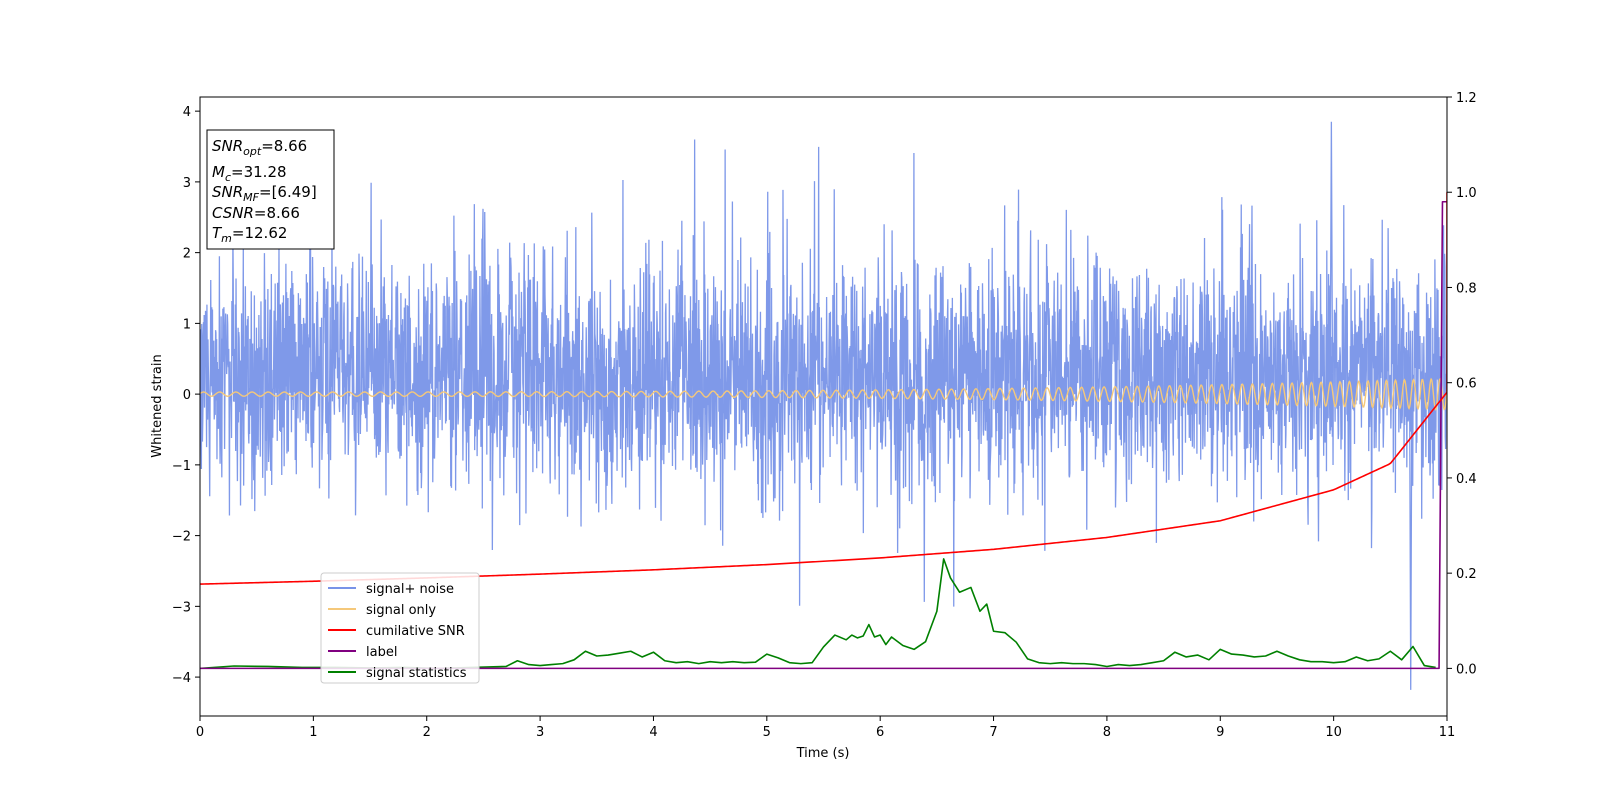  What do you see at coordinates (1466, 574) in the screenshot?
I see `y2-tick-label: 0.2` at bounding box center [1466, 574].